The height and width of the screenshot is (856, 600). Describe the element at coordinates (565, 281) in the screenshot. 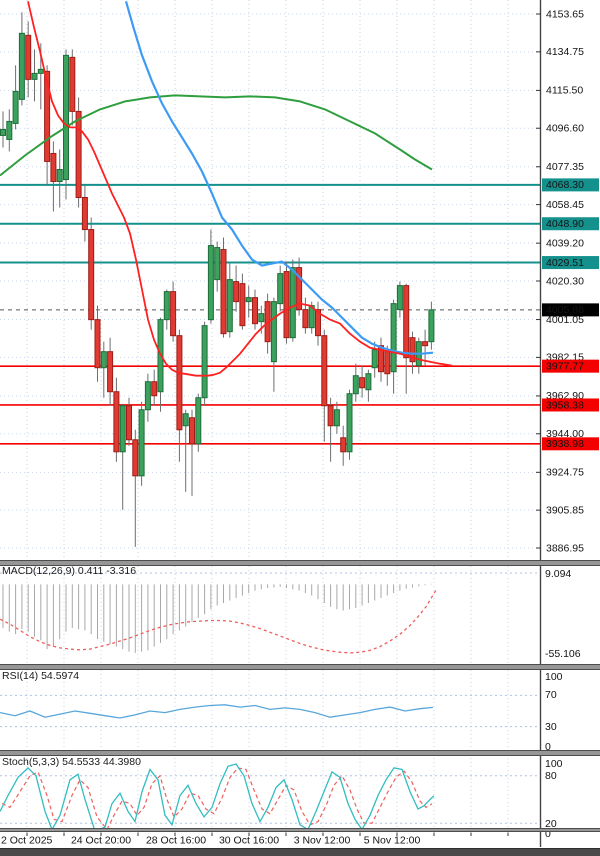

I see `price-axis-label: 4020.30` at that location.